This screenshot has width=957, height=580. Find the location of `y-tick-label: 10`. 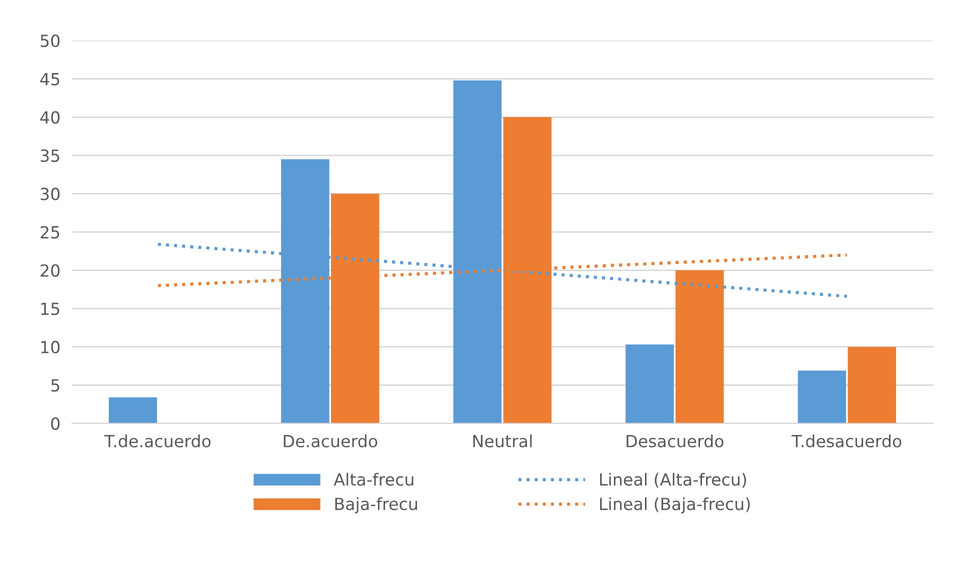

y-tick-label: 10 is located at coordinates (50, 347).